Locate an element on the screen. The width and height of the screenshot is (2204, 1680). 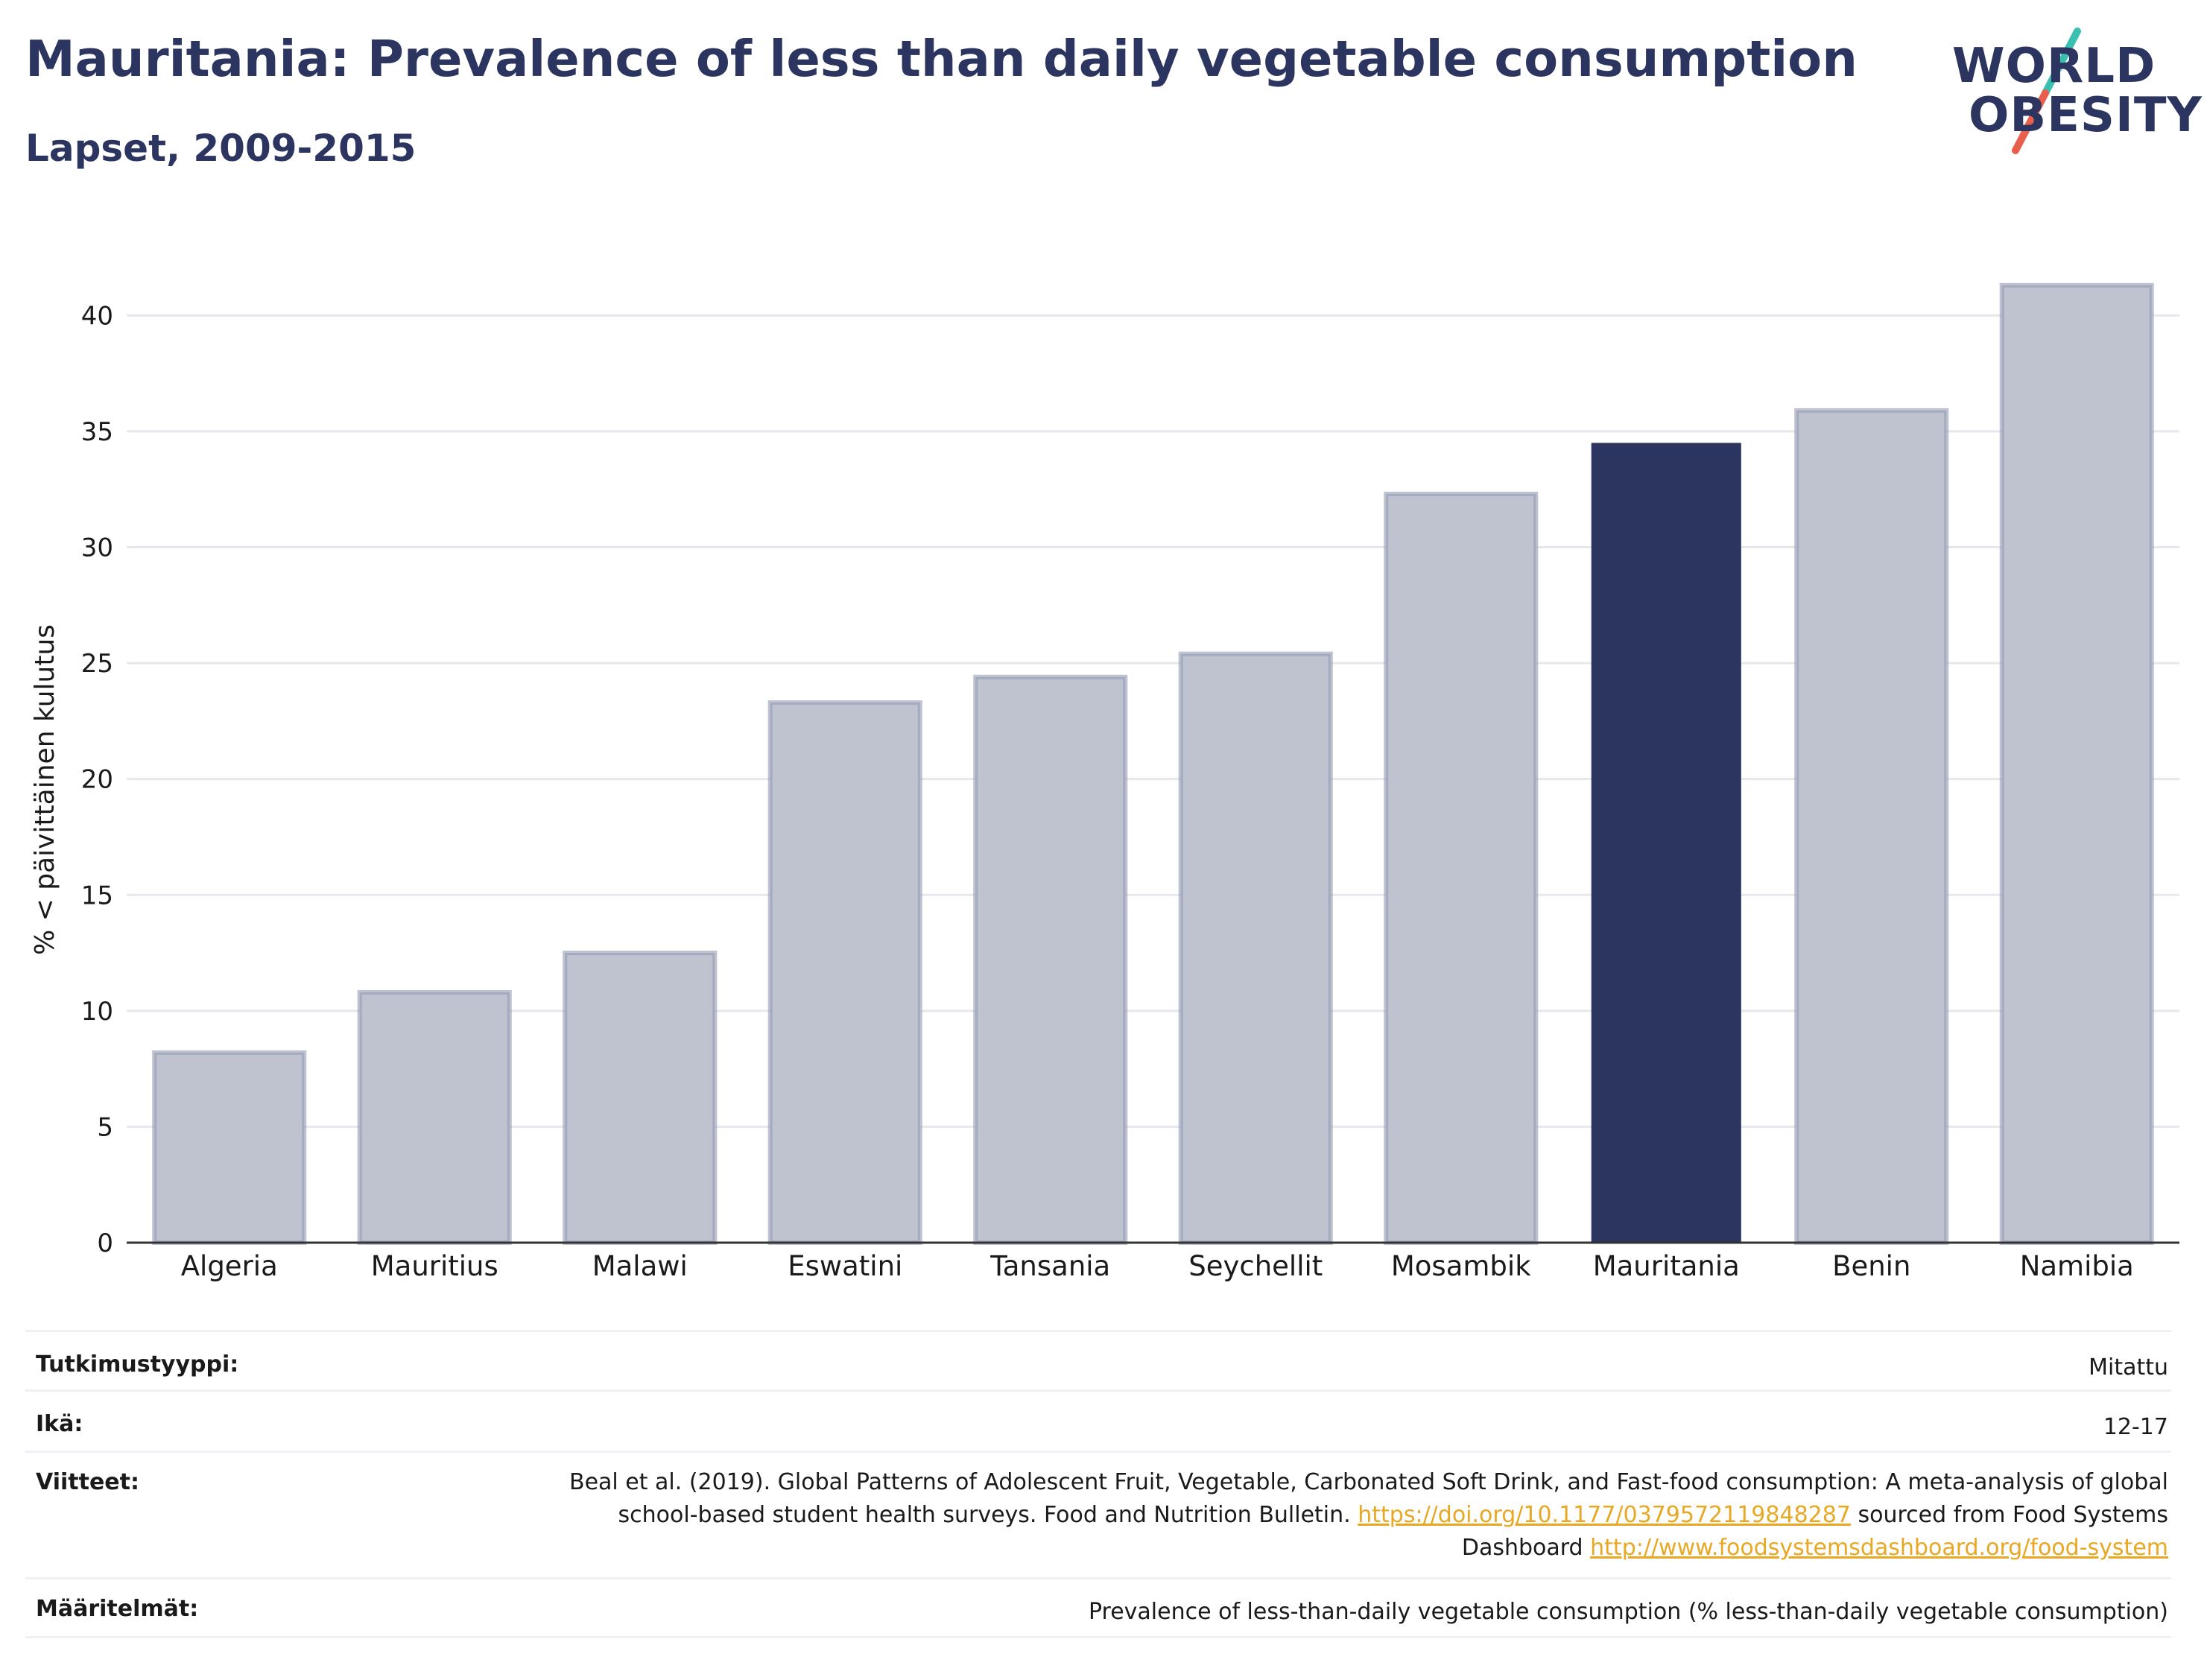
bar-benin is located at coordinates (1871, 827).